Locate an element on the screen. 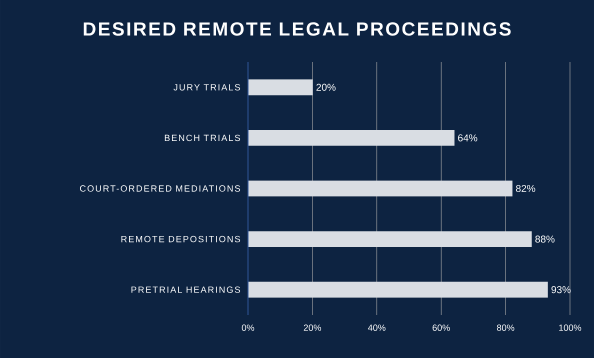  y-tick-label: JURY TRIALS is located at coordinates (207, 87).